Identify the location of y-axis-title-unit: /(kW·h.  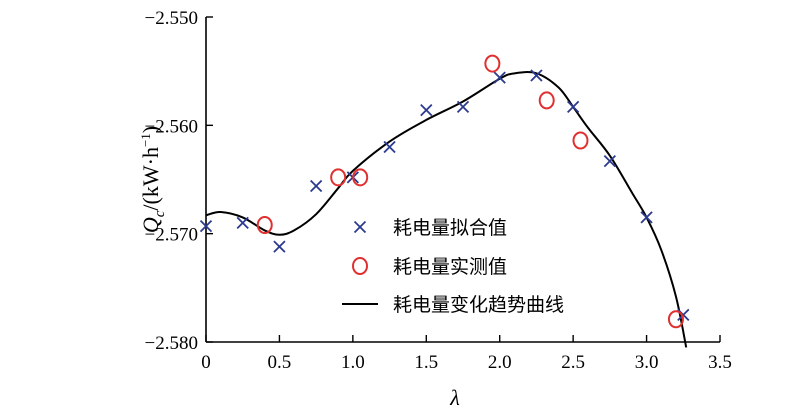
(150, 179).